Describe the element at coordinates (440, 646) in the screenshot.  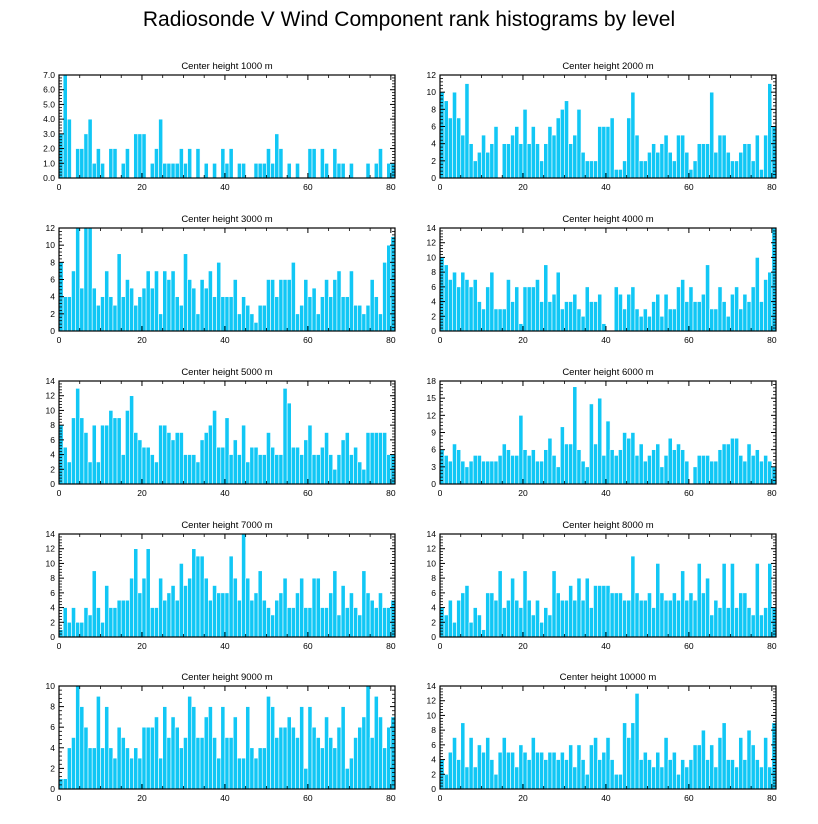
I see `x-tick-label: 0` at that location.